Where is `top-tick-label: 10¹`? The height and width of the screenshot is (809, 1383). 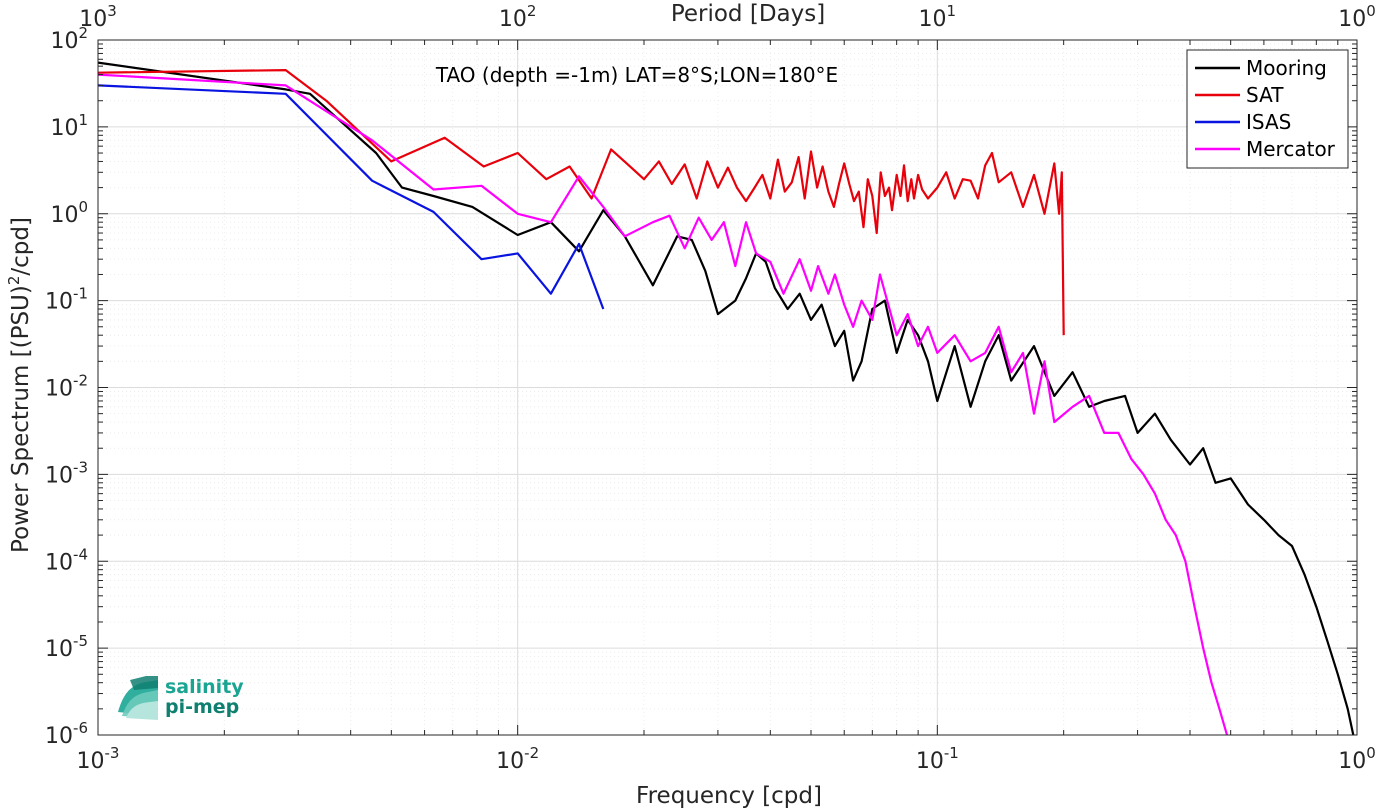 top-tick-label: 10¹ is located at coordinates (938, 17).